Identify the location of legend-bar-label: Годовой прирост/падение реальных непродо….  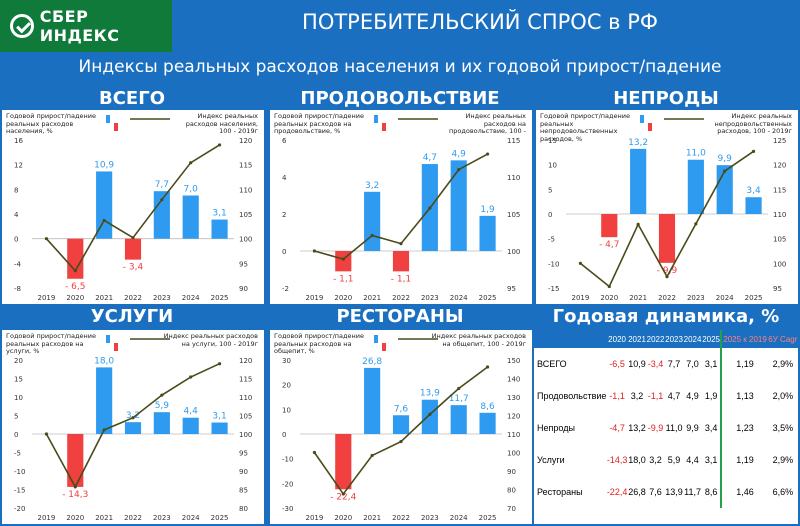
(585, 127).